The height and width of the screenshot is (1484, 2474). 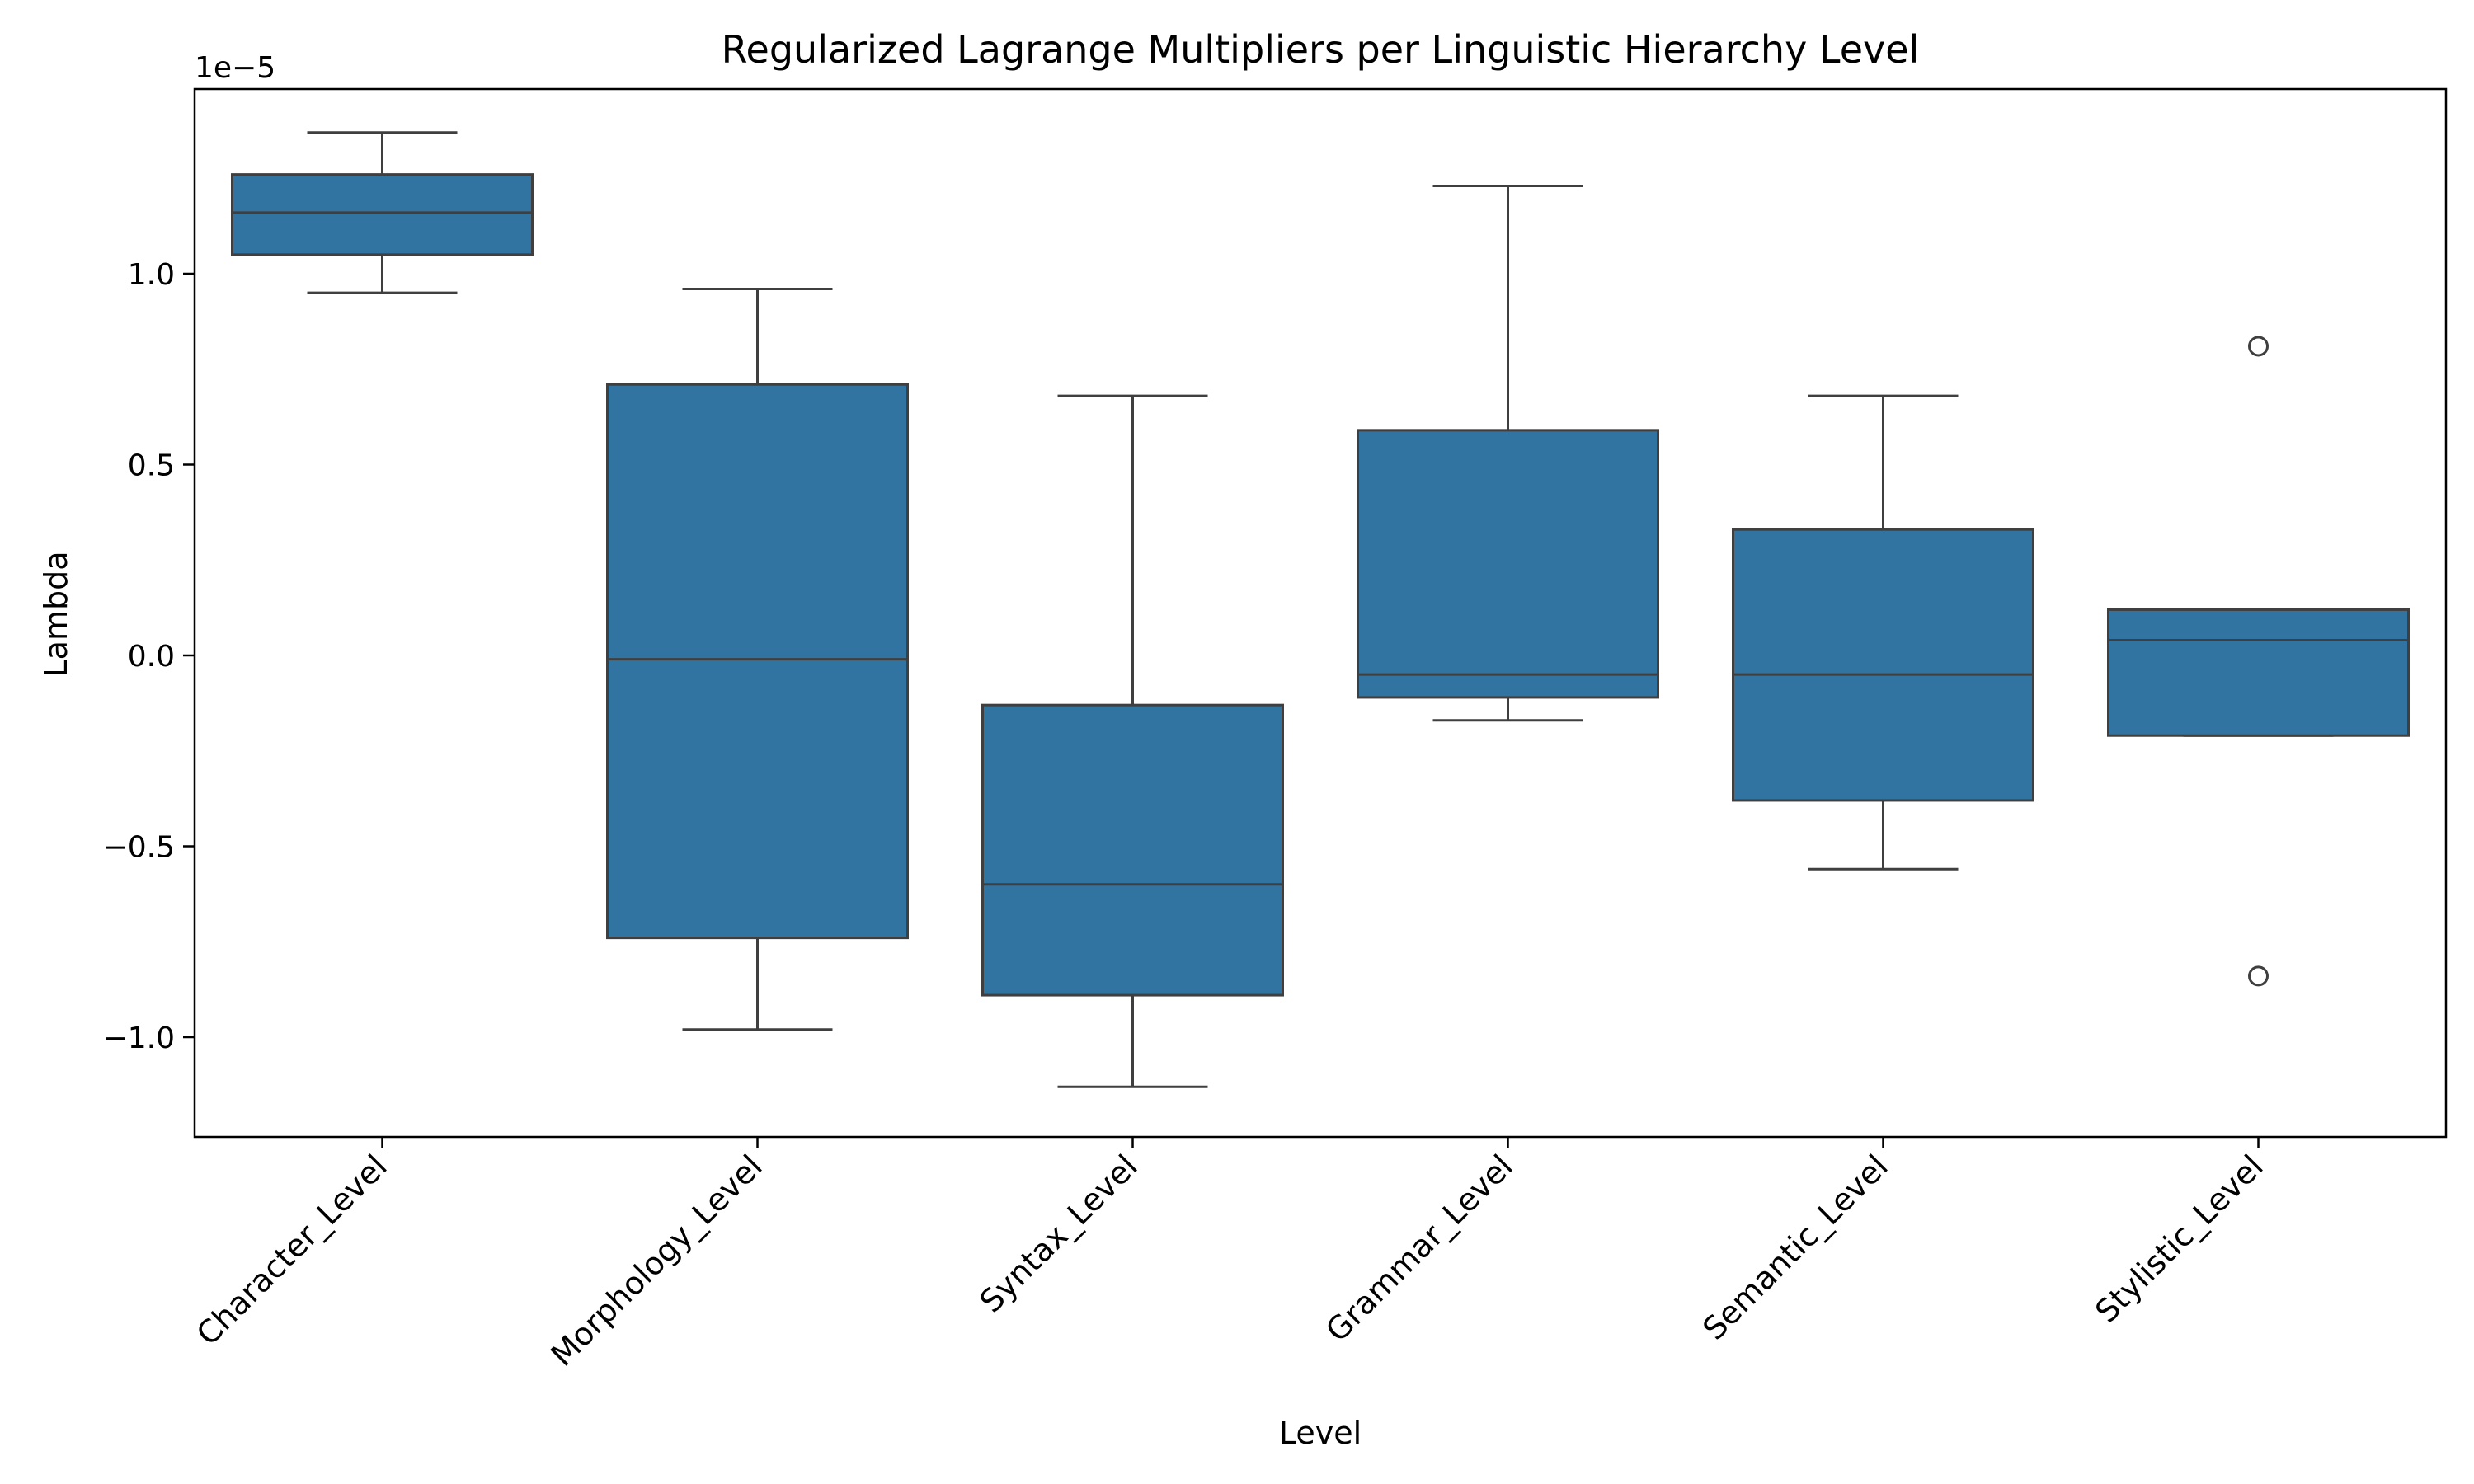 I want to click on y-tick-label: −0.5, so click(x=139, y=848).